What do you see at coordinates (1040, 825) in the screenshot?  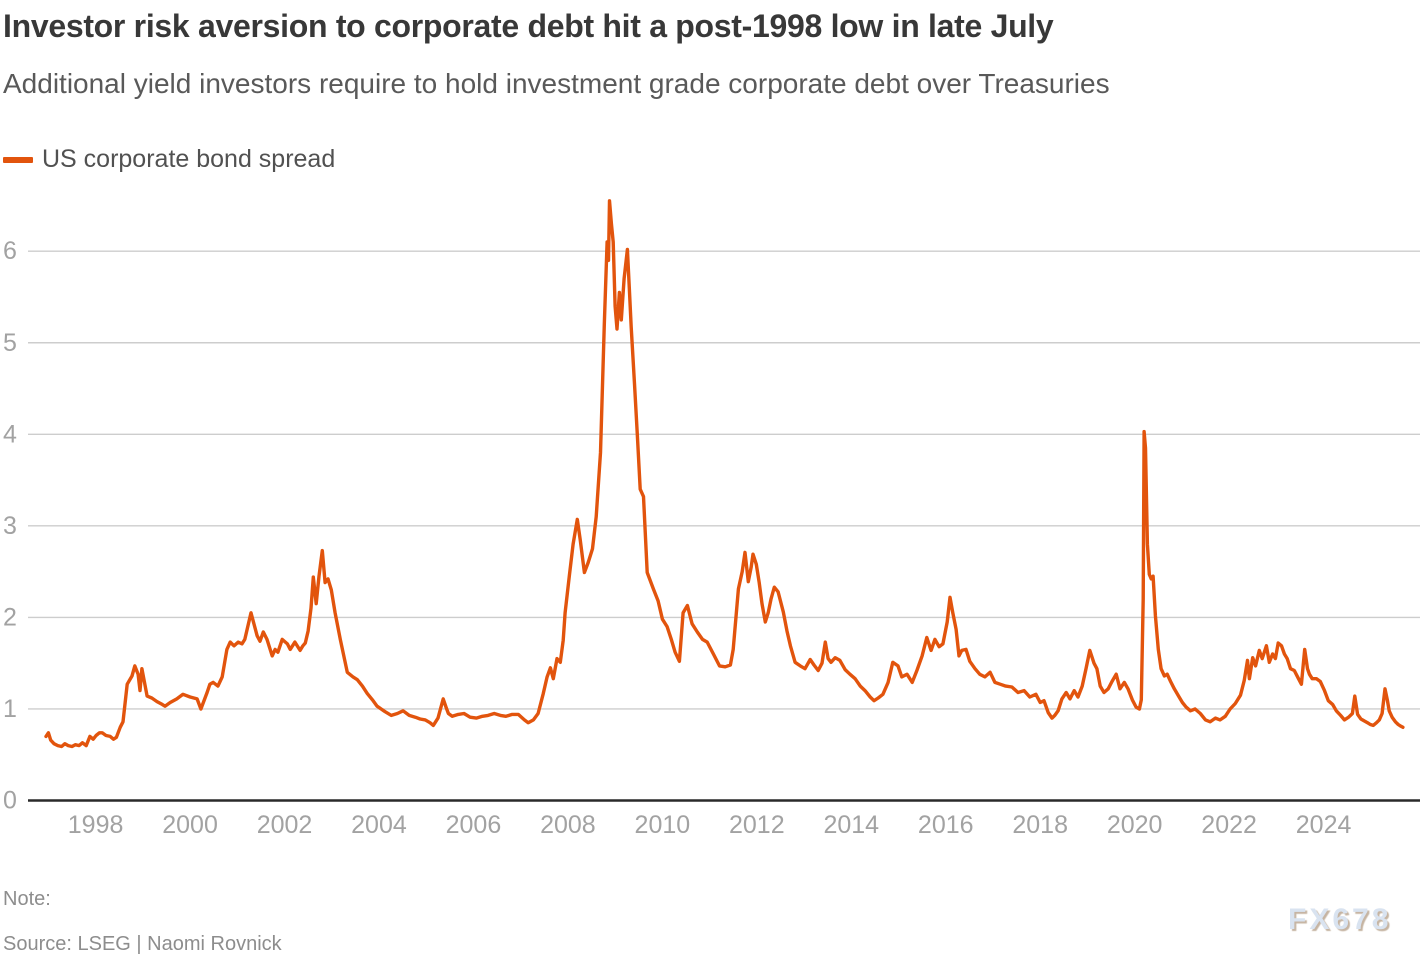 I see `x-axis-tick-label: 2018` at bounding box center [1040, 825].